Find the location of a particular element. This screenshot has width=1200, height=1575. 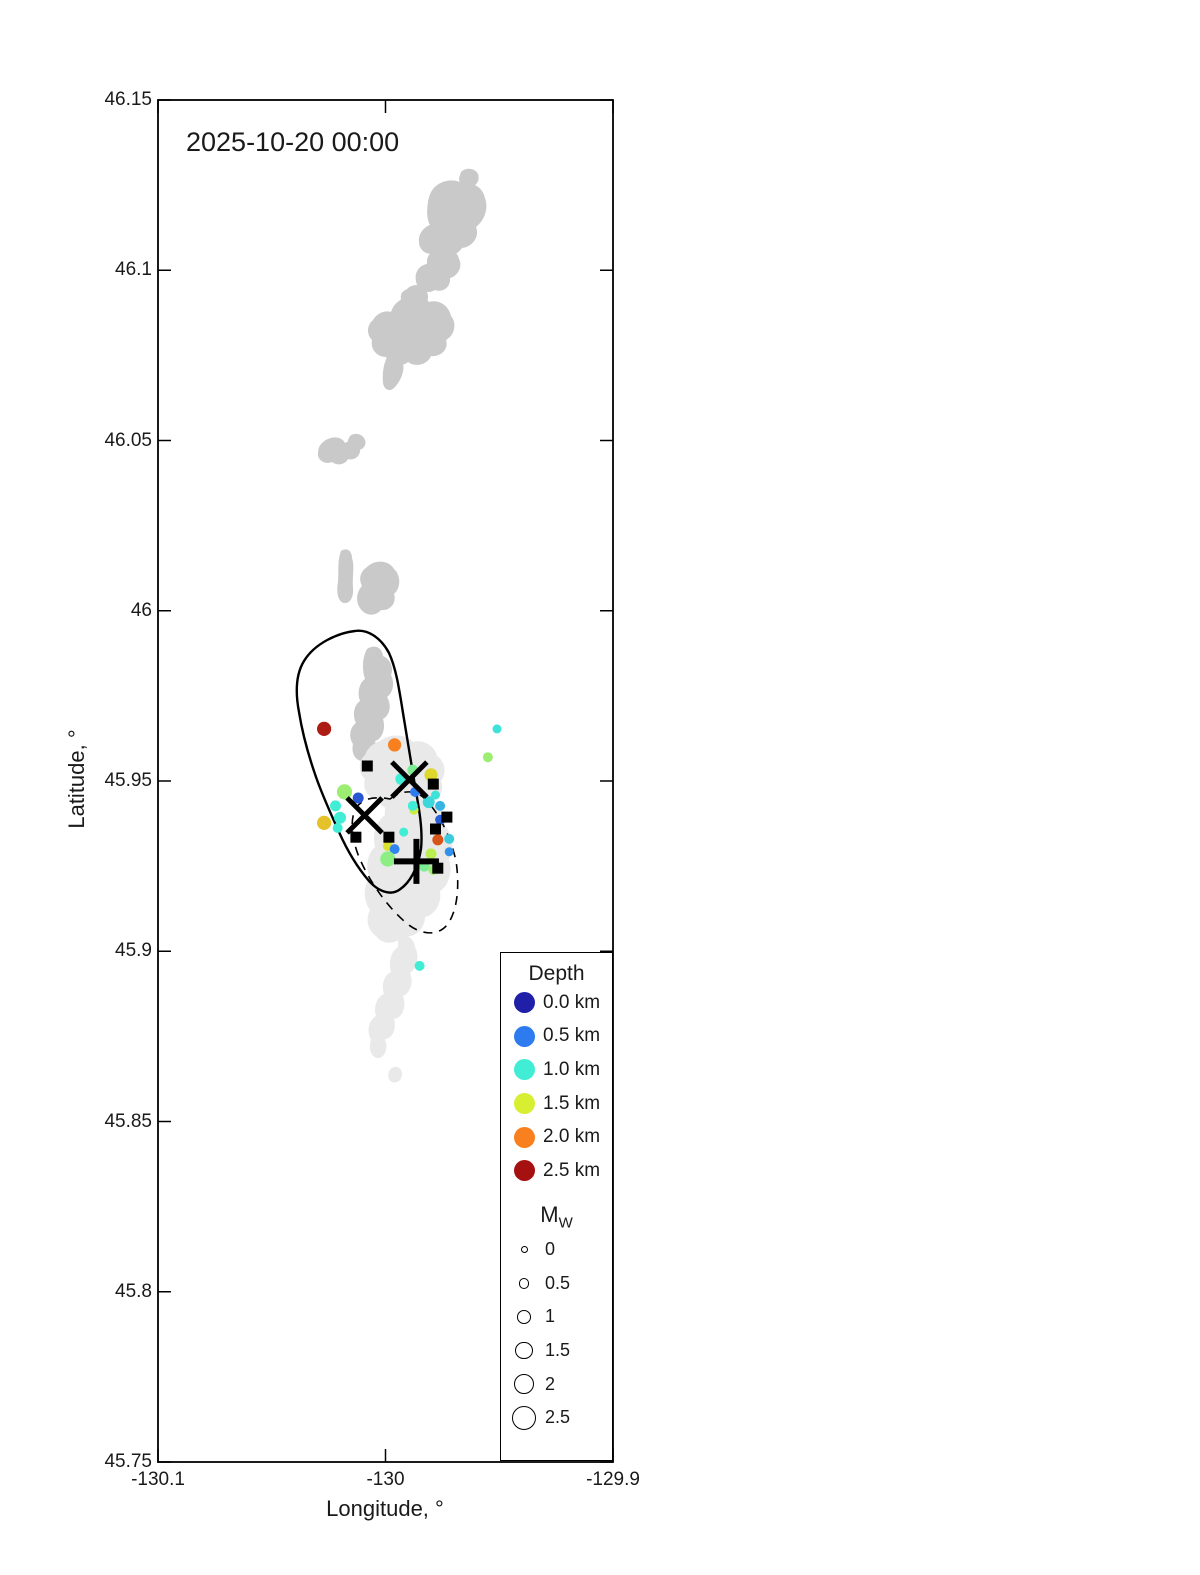

x-axis-label: Longitude, ° is located at coordinates (385, 1508).